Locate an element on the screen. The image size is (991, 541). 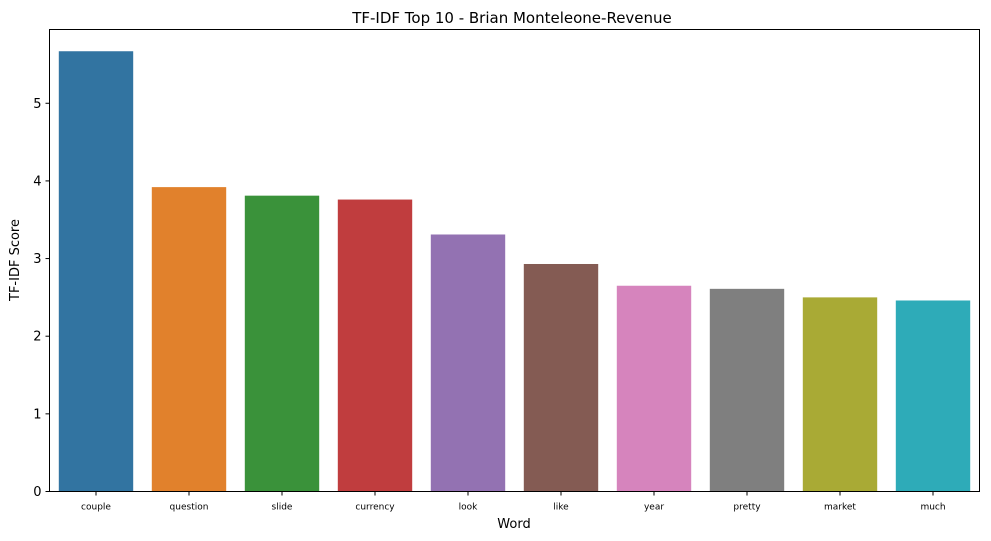
bar-slide is located at coordinates (282, 343).